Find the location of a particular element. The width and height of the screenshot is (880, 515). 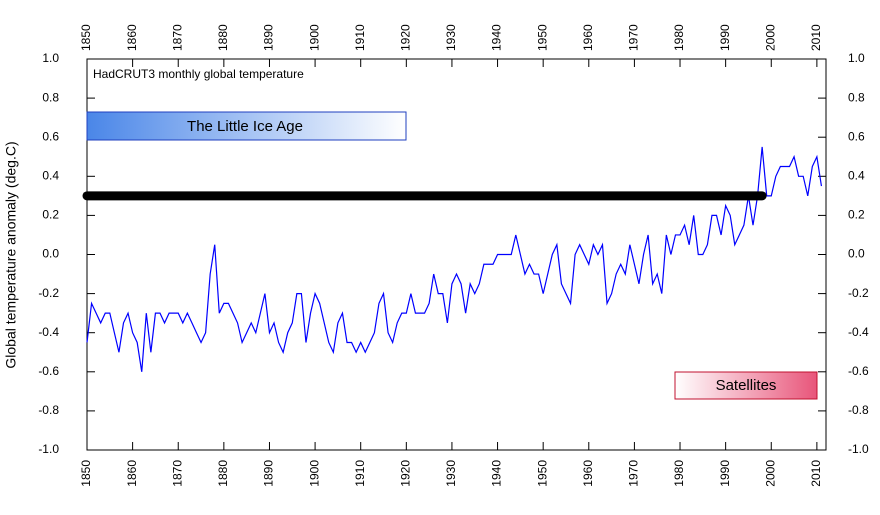

x2-tick-label: 2000 is located at coordinates (770, 37).